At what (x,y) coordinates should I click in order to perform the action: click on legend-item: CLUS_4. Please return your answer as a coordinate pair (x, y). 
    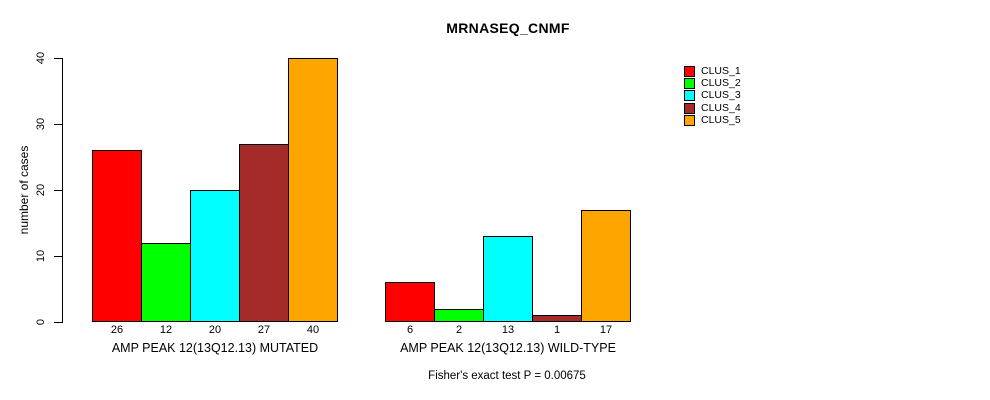
    Looking at the image, I should click on (712, 108).